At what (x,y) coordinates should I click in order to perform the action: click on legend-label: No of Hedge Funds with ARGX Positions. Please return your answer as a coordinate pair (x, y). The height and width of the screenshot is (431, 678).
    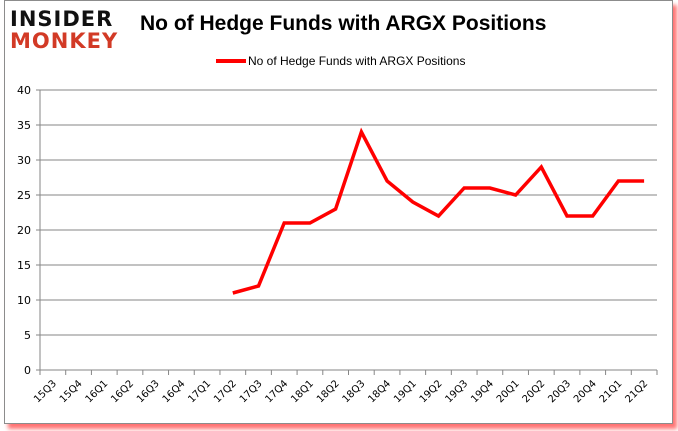
    Looking at the image, I should click on (357, 61).